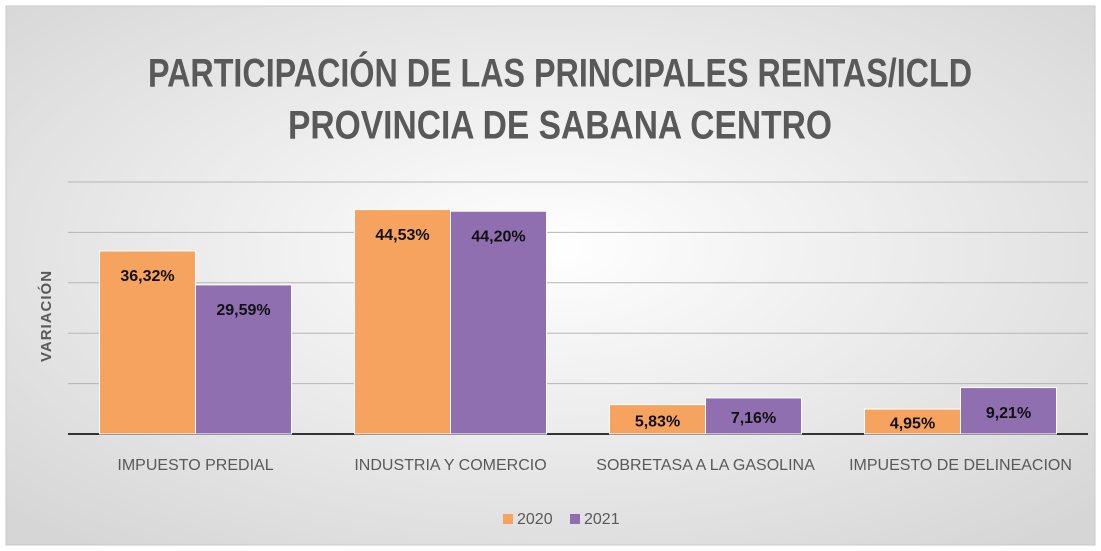 The height and width of the screenshot is (551, 1101). Describe the element at coordinates (243, 310) in the screenshot. I see `data-label: 29,59%` at that location.